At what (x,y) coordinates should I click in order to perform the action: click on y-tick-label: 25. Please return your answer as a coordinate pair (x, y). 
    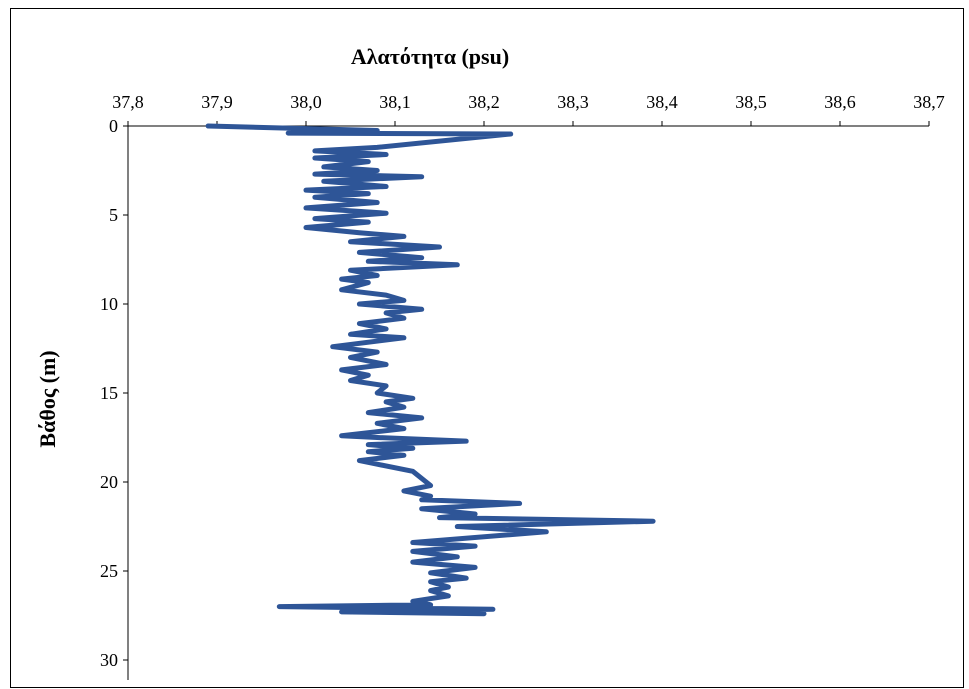
    Looking at the image, I should click on (109, 571).